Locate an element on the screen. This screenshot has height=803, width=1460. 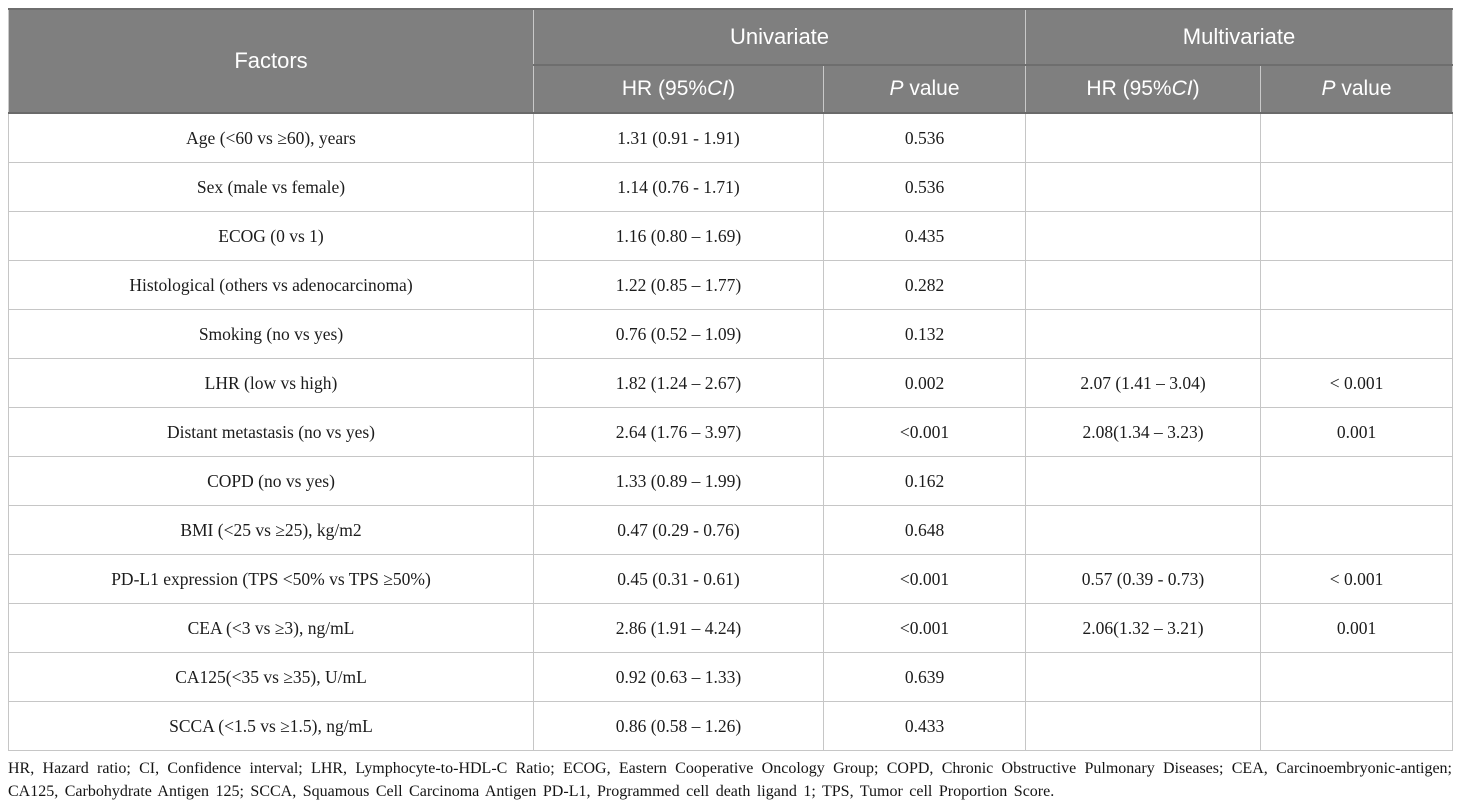
factor-cell: ECOG (0 vs 1) is located at coordinates (271, 236).